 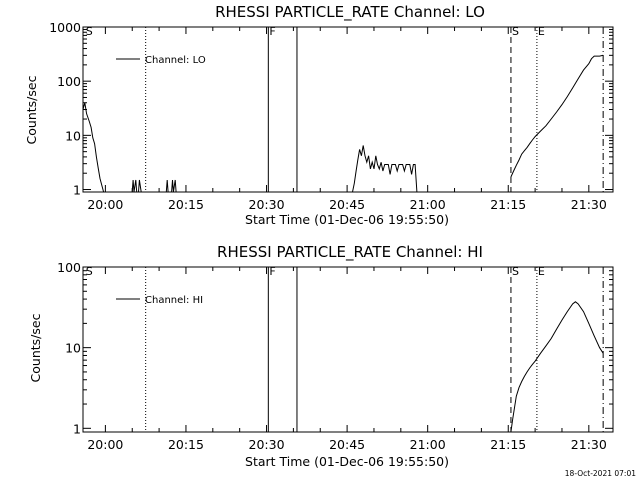 What do you see at coordinates (347, 444) in the screenshot?
I see `hi-x-tick-label: 20:45` at bounding box center [347, 444].